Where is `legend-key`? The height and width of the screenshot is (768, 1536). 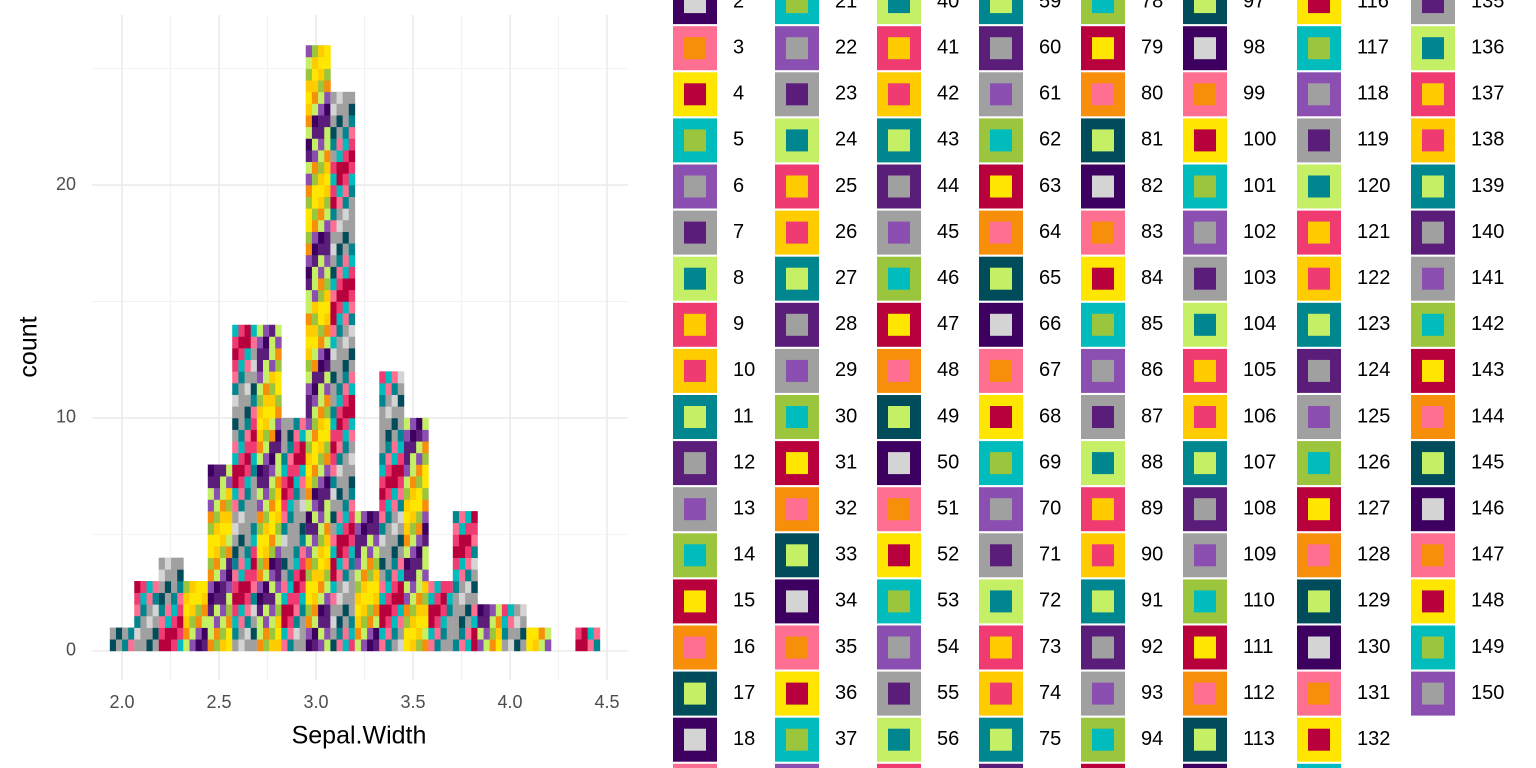
legend-key is located at coordinates (797, 765).